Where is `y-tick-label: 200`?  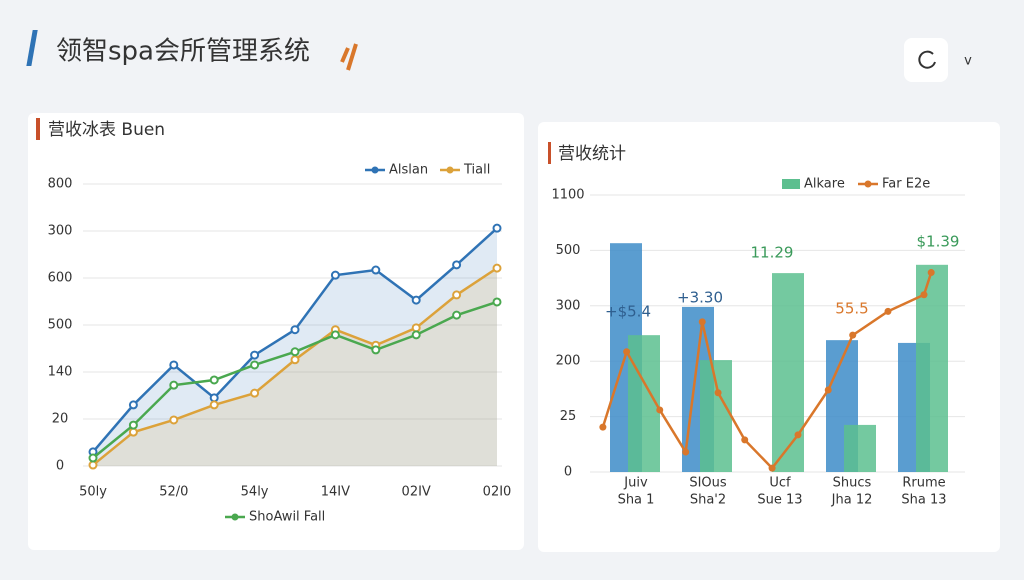 y-tick-label: 200 is located at coordinates (568, 361).